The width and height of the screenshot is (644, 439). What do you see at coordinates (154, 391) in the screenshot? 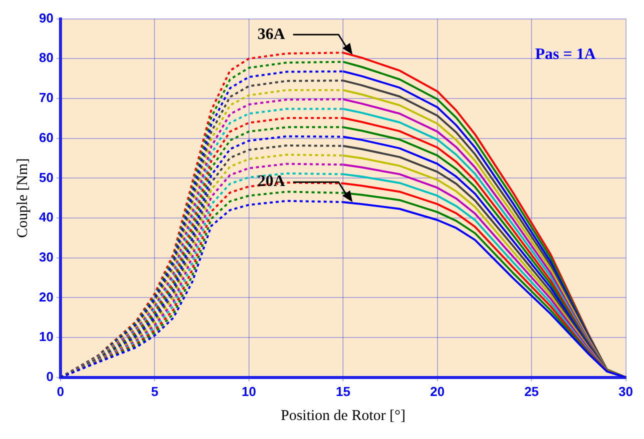
I see `x-tick-label: 5` at bounding box center [154, 391].